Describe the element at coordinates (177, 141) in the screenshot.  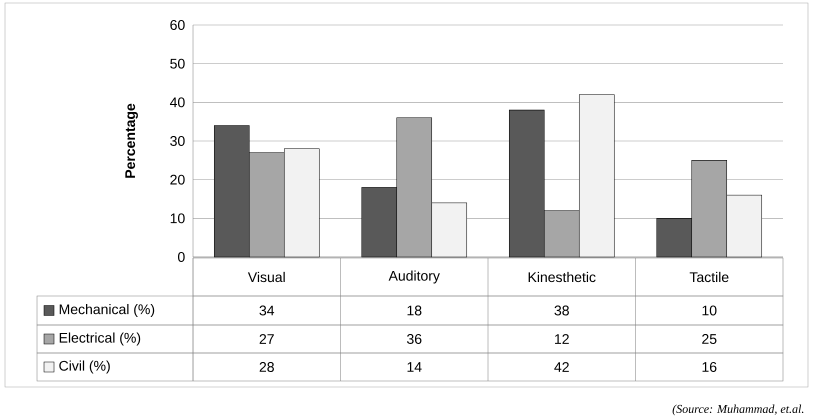
I see `y-tick-label: 30` at that location.